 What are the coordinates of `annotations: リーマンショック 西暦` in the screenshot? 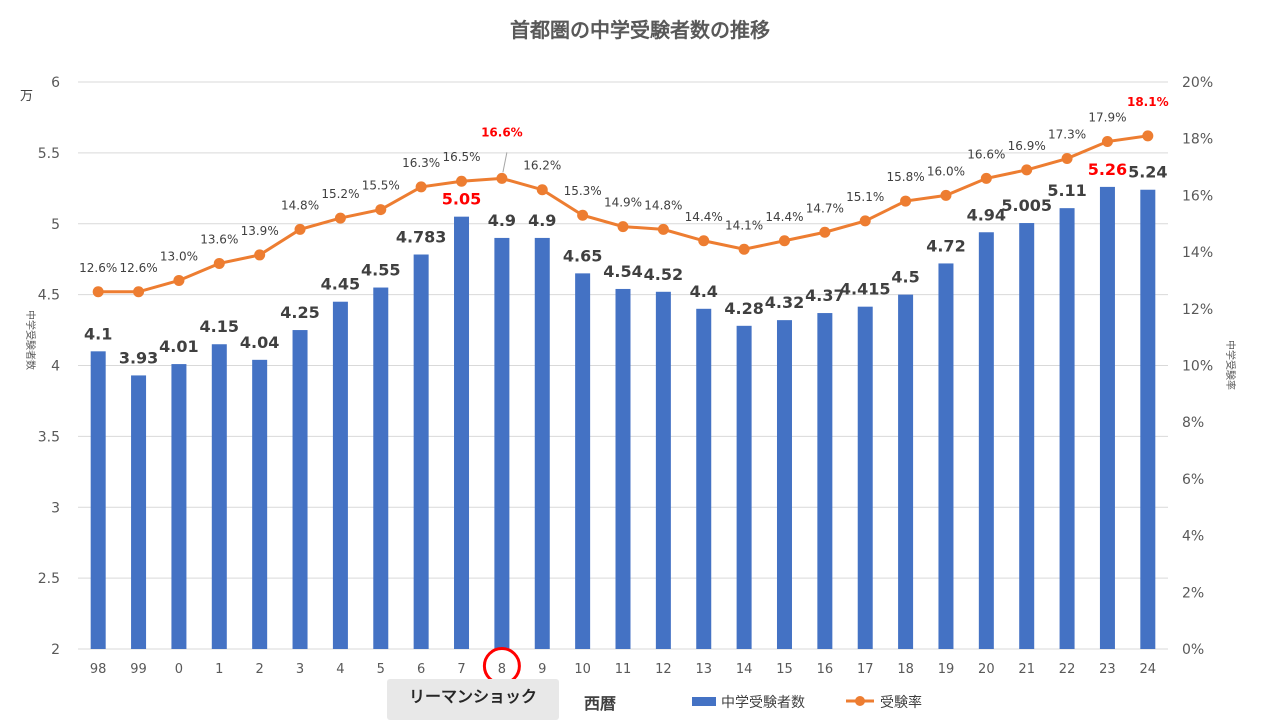 It's located at (501, 683).